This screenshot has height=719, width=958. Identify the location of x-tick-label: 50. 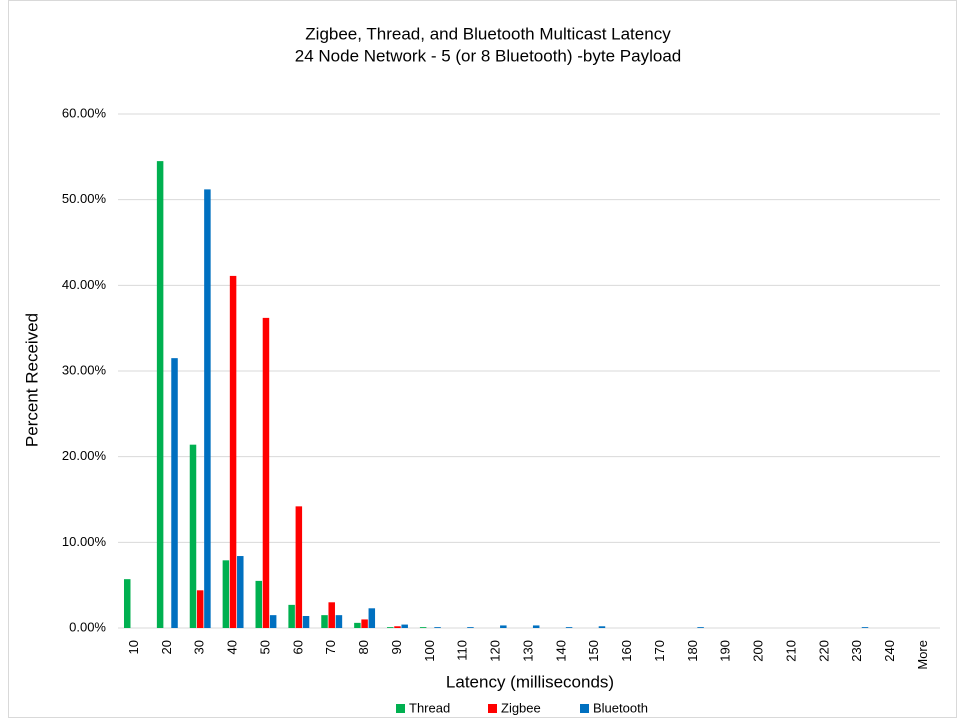
(264, 647).